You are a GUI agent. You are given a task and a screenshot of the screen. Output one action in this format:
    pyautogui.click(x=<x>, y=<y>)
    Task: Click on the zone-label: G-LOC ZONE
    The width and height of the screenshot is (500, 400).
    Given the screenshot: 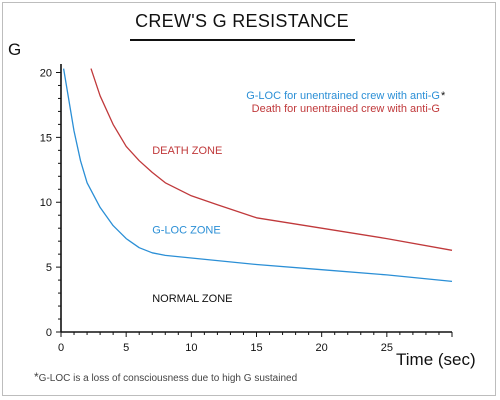 What is the action you would take?
    pyautogui.click(x=186, y=230)
    